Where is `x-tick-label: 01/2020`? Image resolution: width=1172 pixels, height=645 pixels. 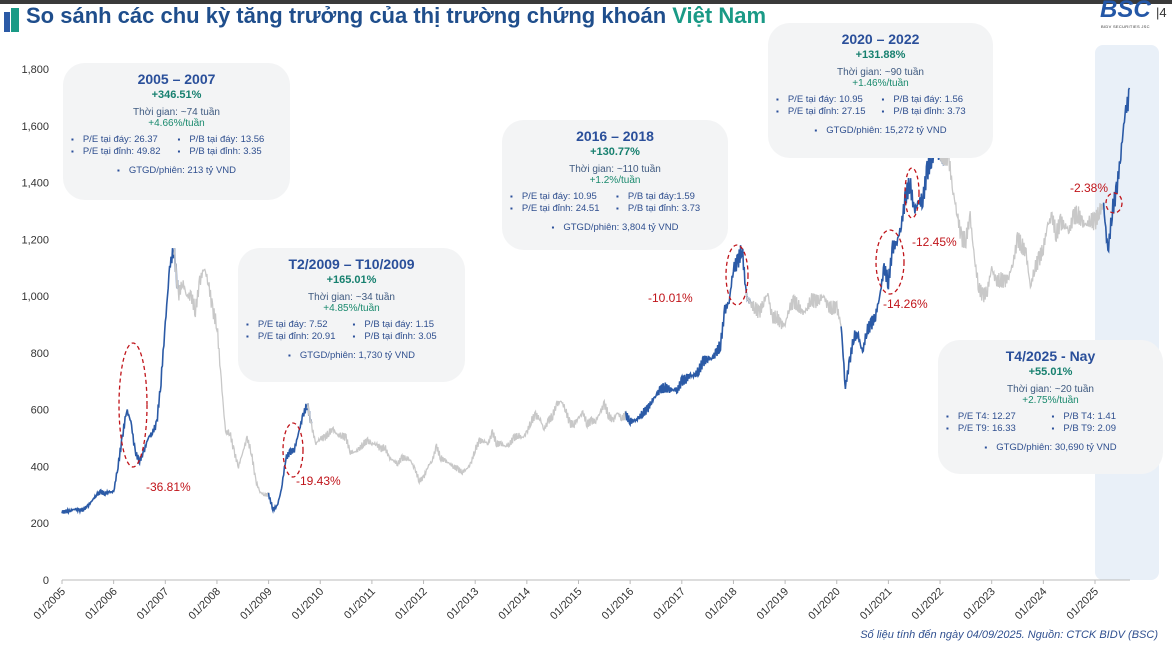 x-tick-label: 01/2020 is located at coordinates (824, 604).